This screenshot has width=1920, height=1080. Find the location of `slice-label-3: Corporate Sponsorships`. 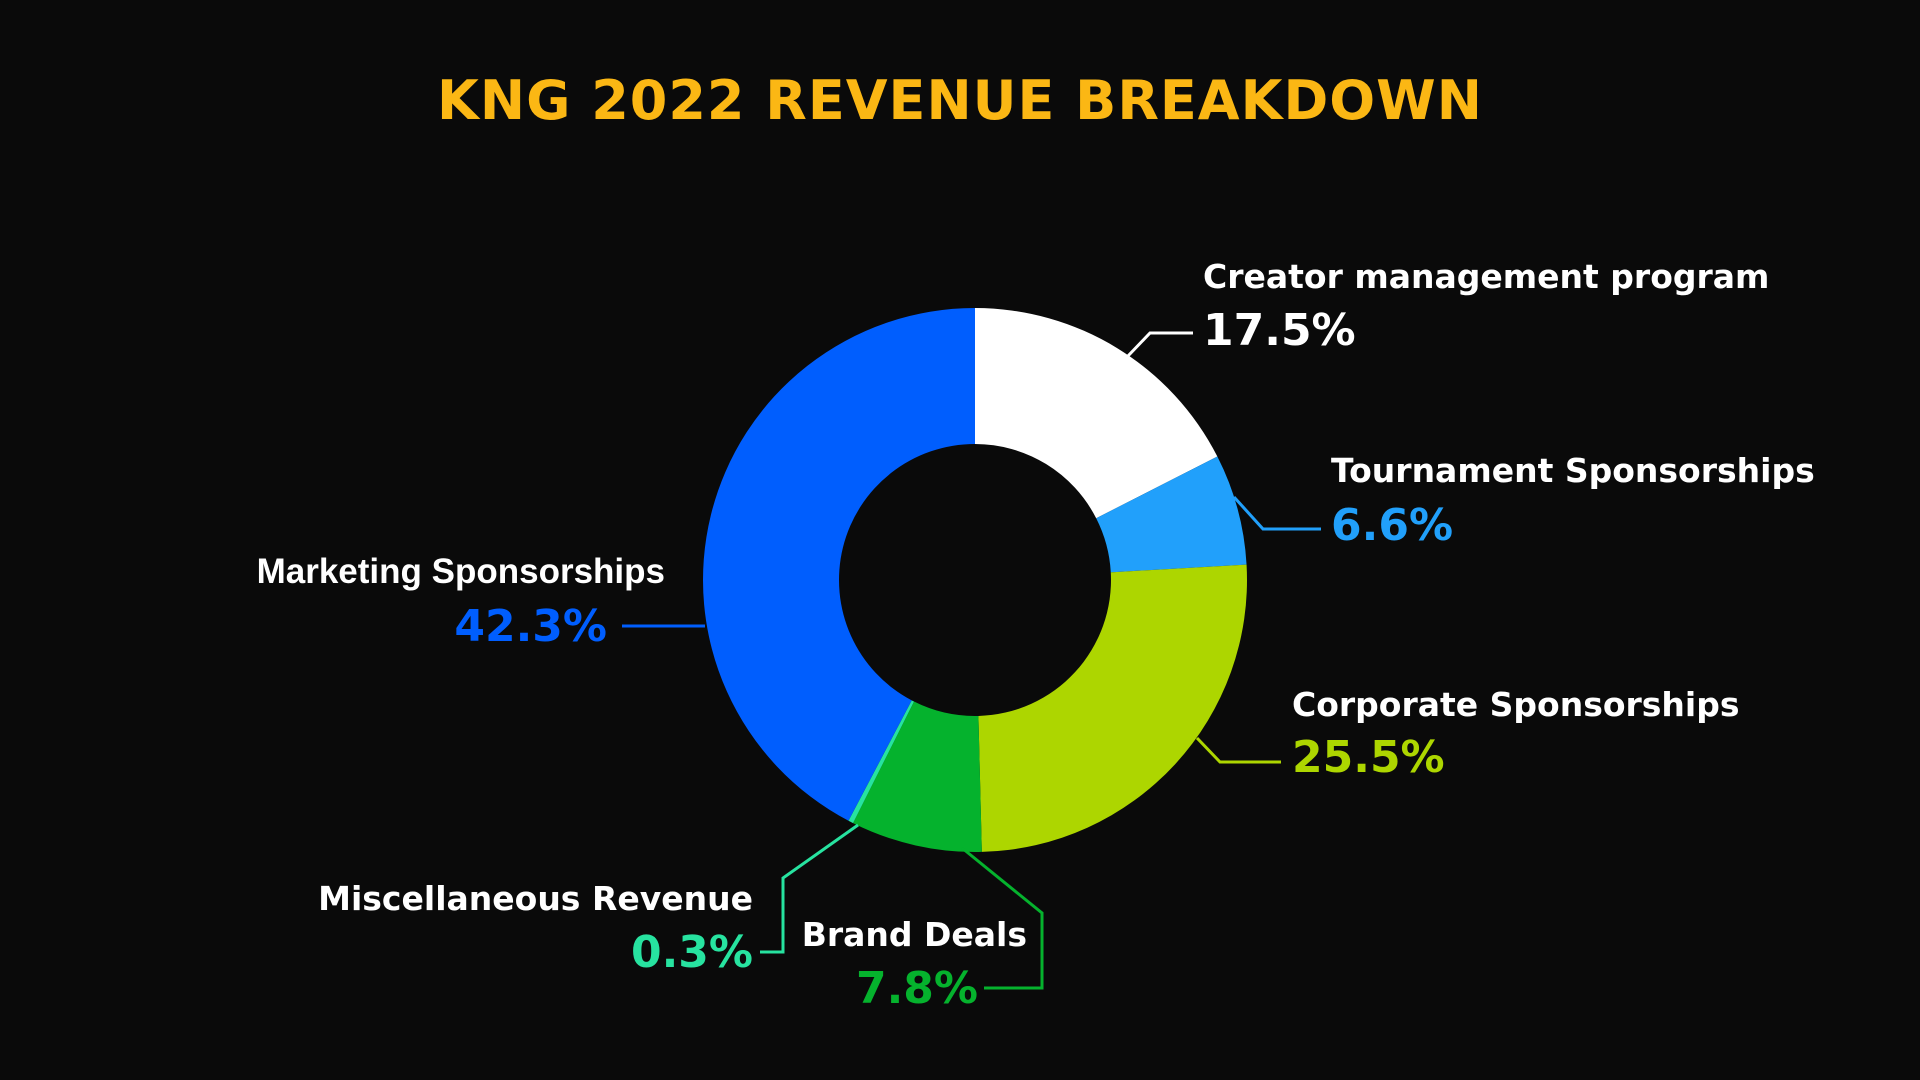

slice-label-3: Corporate Sponsorships is located at coordinates (1516, 704).